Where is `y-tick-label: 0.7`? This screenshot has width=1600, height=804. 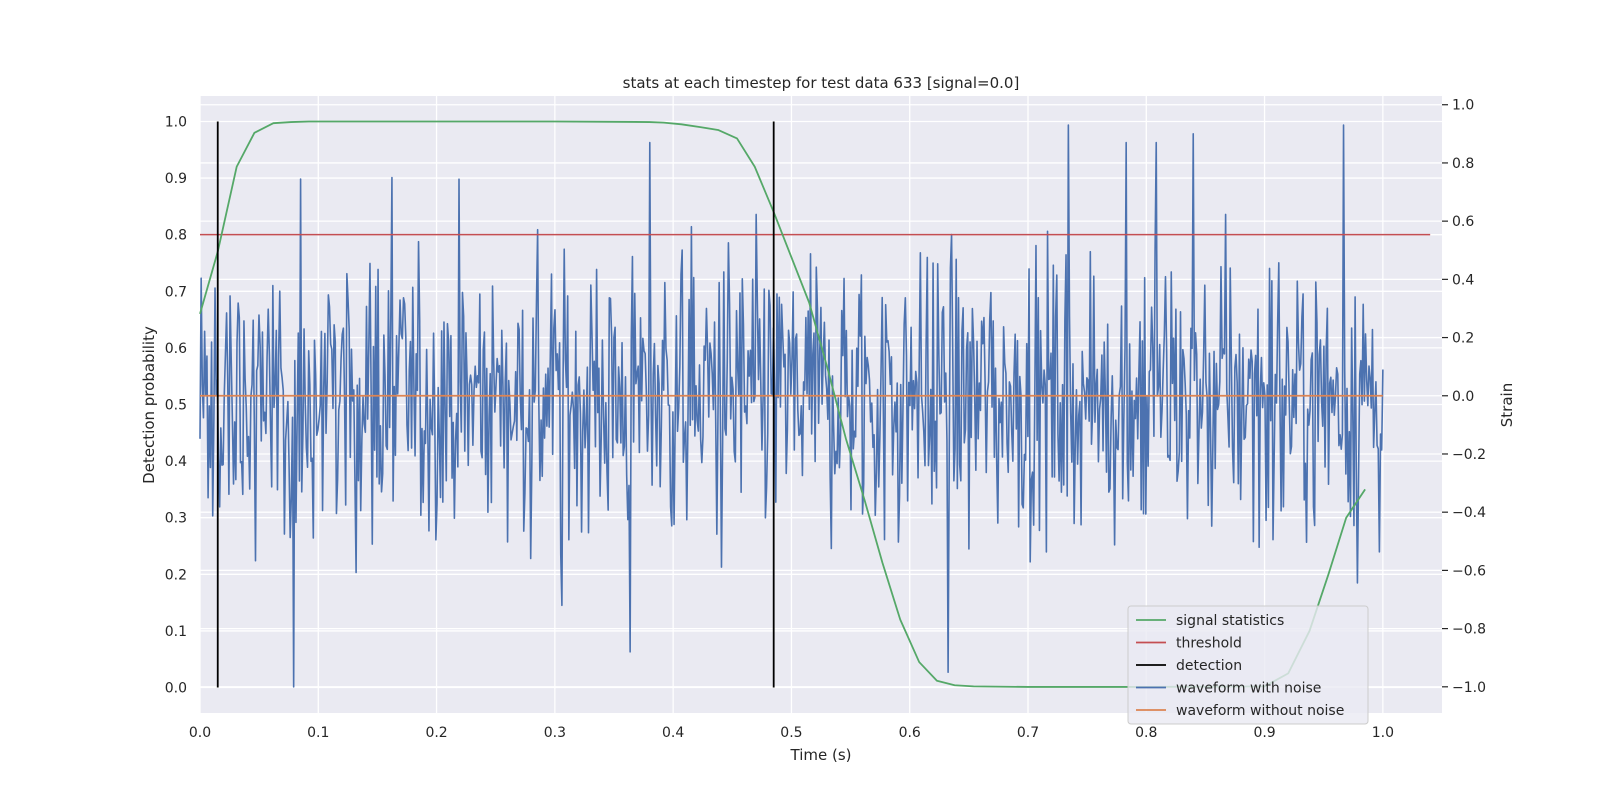 y-tick-label: 0.7 is located at coordinates (176, 292).